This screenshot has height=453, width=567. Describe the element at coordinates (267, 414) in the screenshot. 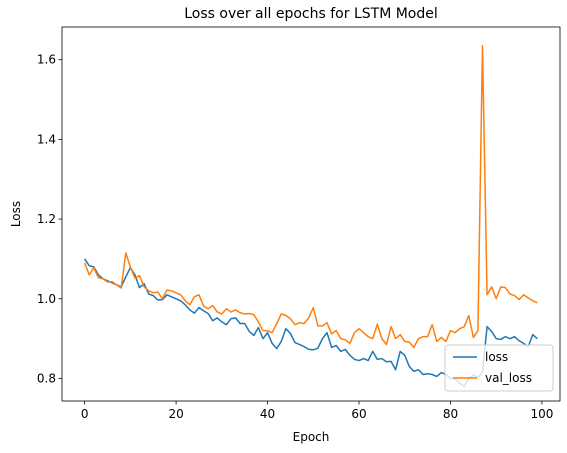

I see `x-tick-label: 40` at that location.